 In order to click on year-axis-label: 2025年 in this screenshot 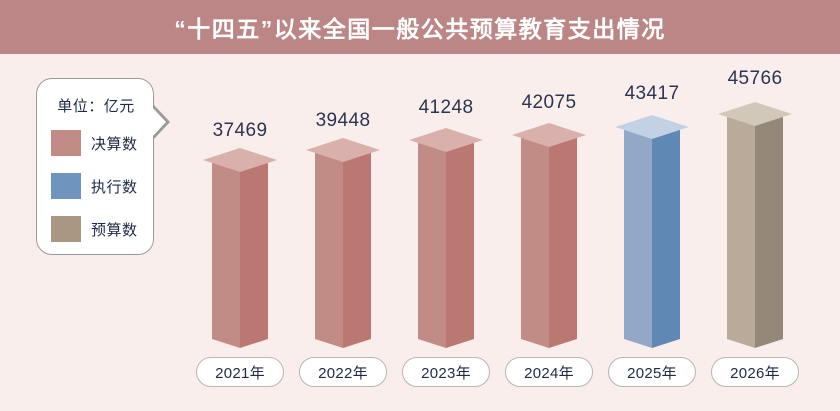, I will do `click(652, 372)`.